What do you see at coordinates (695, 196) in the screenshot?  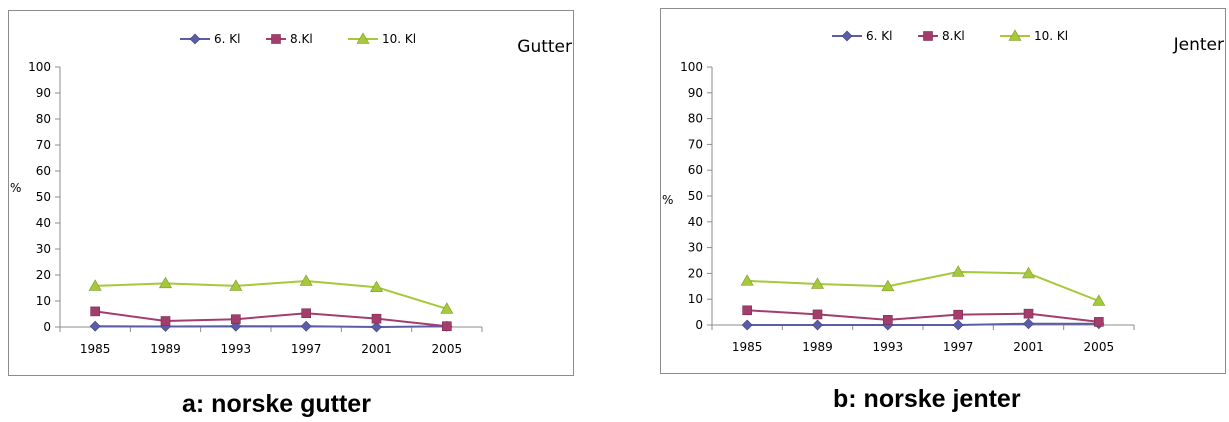 I see `y-tick-label: 50` at bounding box center [695, 196].